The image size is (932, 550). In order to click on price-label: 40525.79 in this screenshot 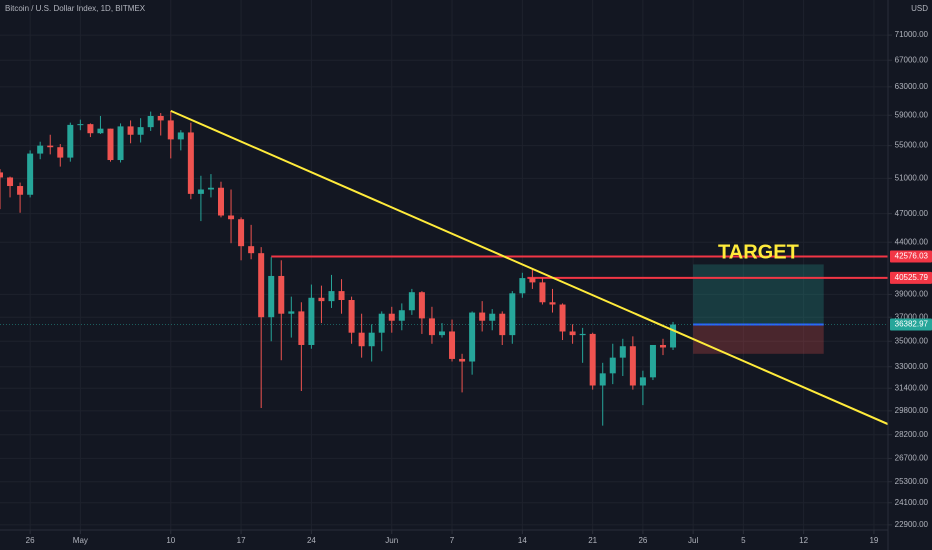, I will do `click(912, 277)`.